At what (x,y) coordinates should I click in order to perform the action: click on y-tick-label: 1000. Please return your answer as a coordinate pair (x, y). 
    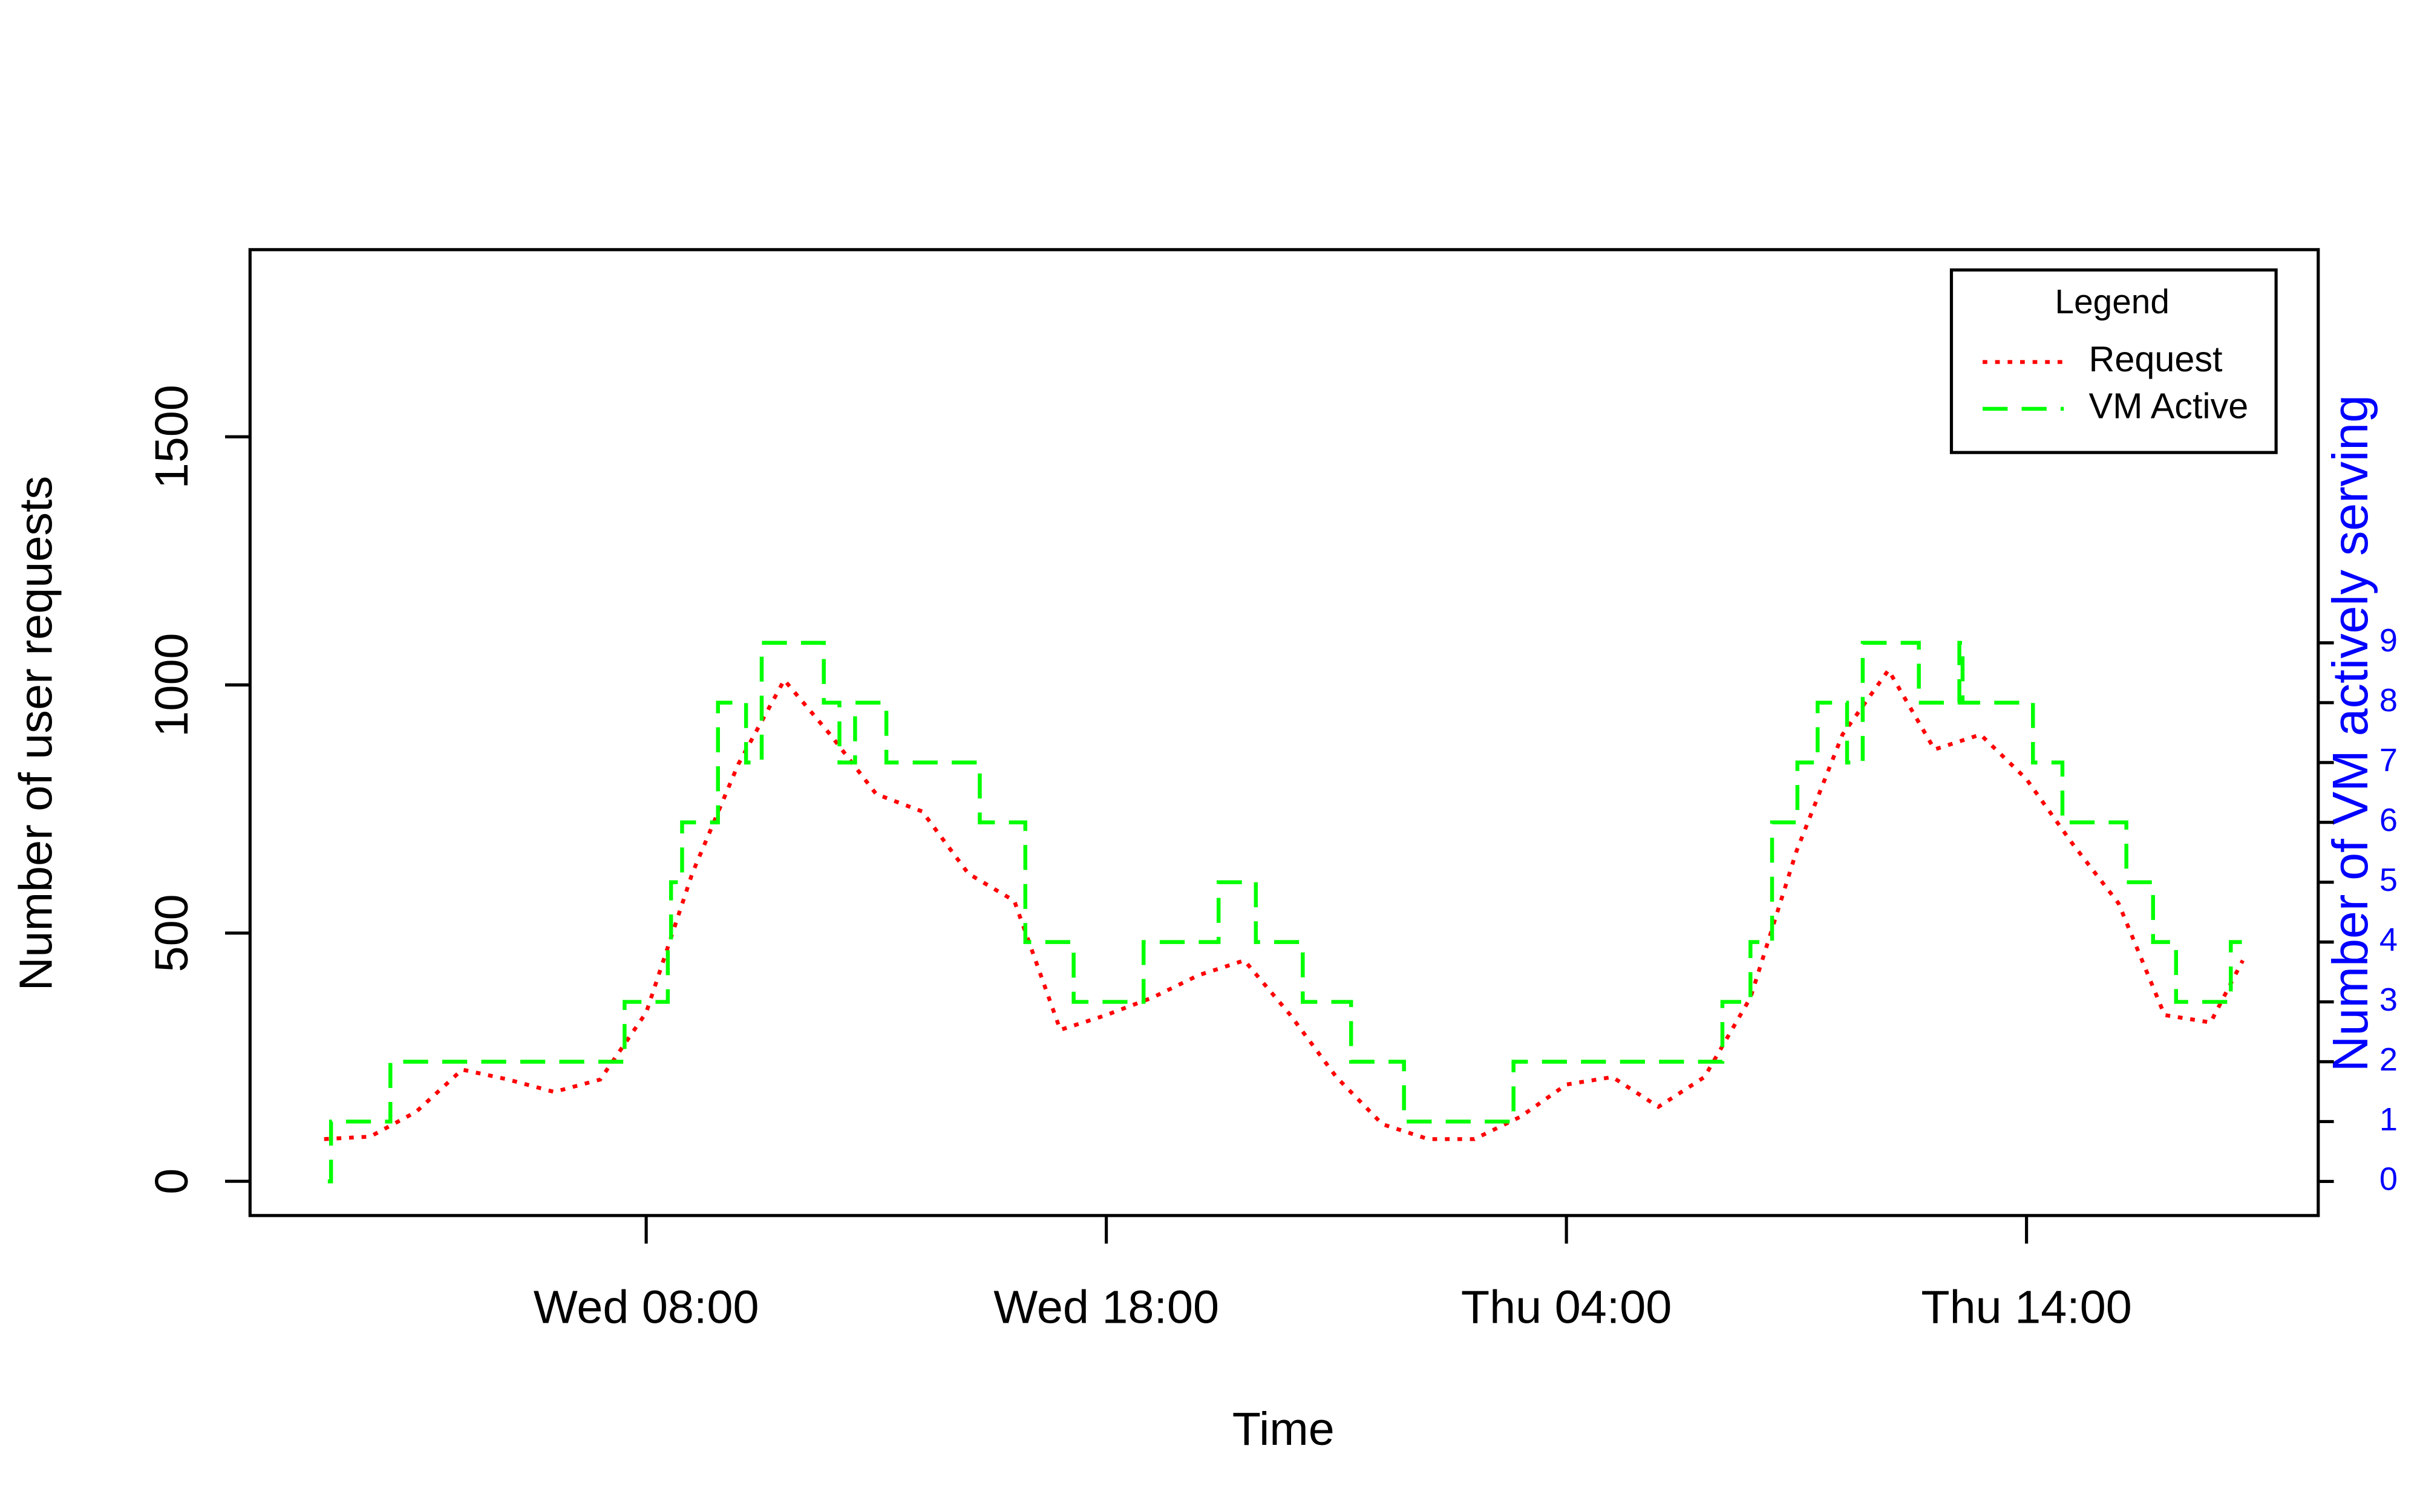
    Looking at the image, I should click on (172, 685).